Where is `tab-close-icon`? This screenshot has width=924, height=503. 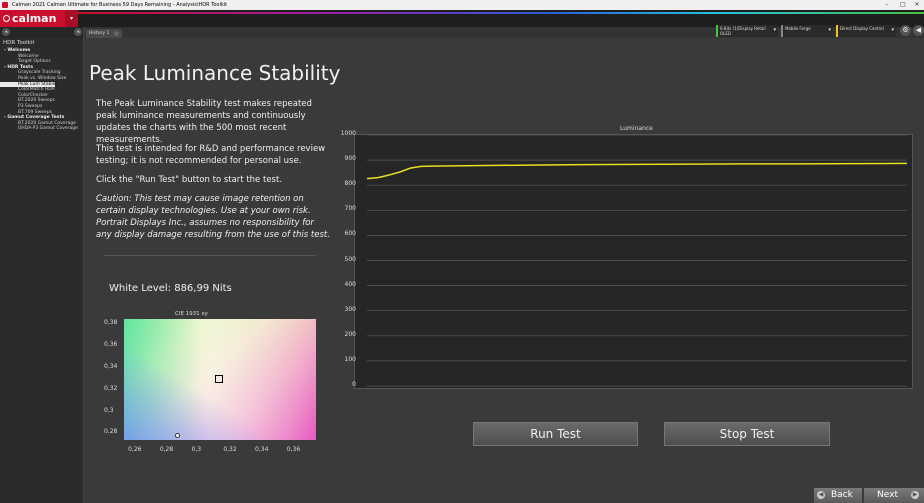
tab-close-icon is located at coordinates (116, 33).